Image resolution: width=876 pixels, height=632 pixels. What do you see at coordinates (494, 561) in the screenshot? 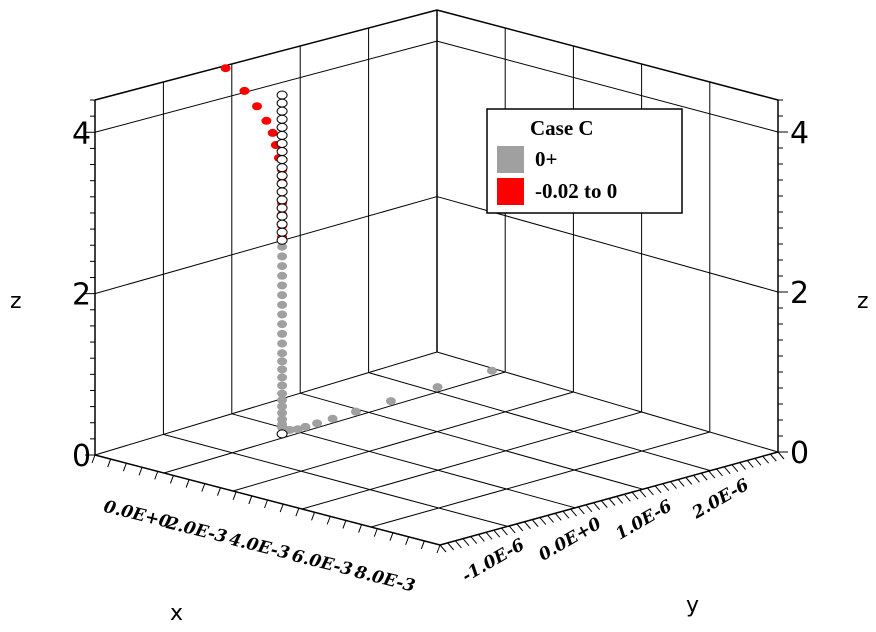
I see `y-tick-label: -1.0E-6` at bounding box center [494, 561].